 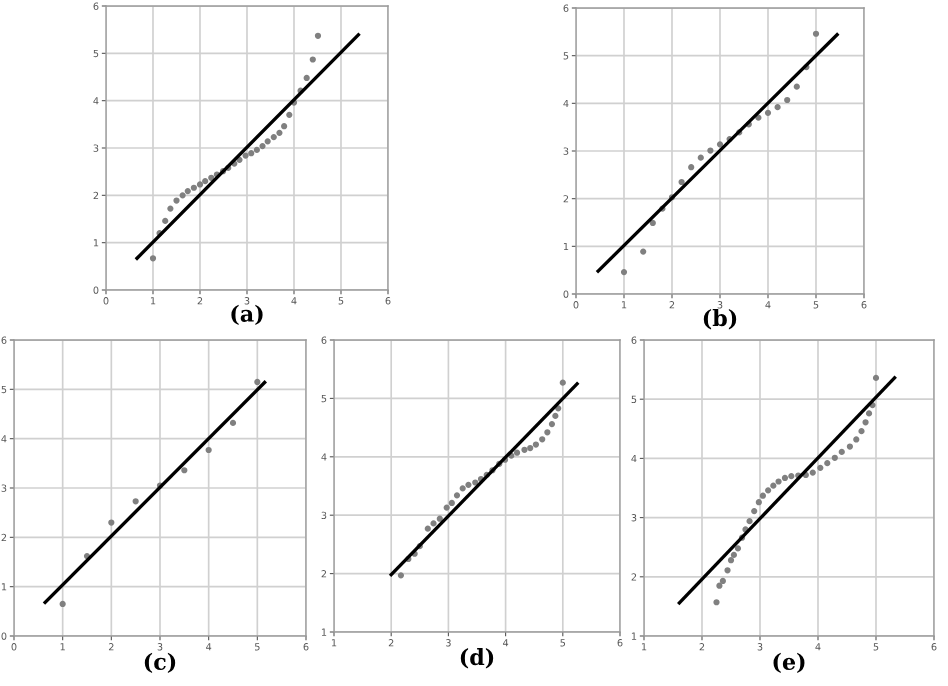 I want to click on text: (e), so click(x=789, y=663).